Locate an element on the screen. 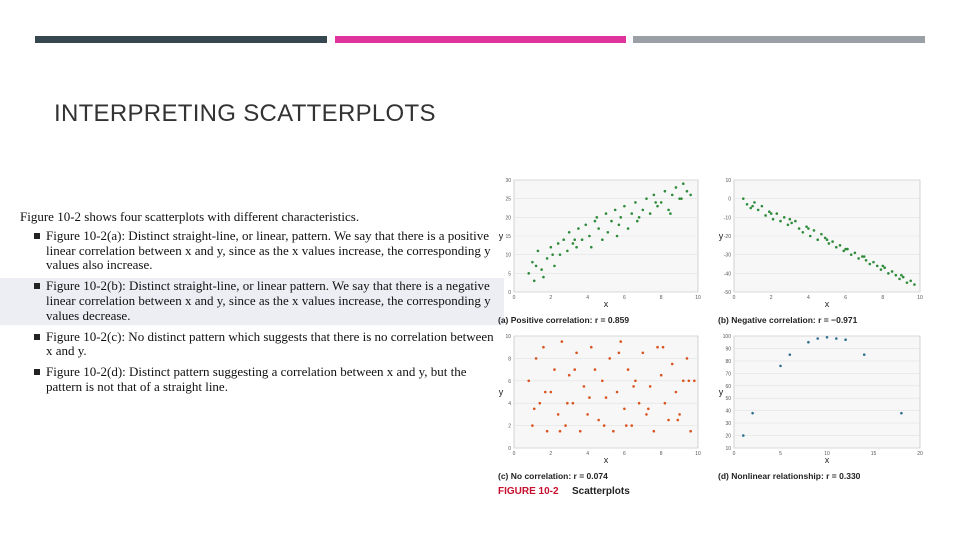  slide-title: INTERPRETING SCATTERPLOTS is located at coordinates (245, 113).